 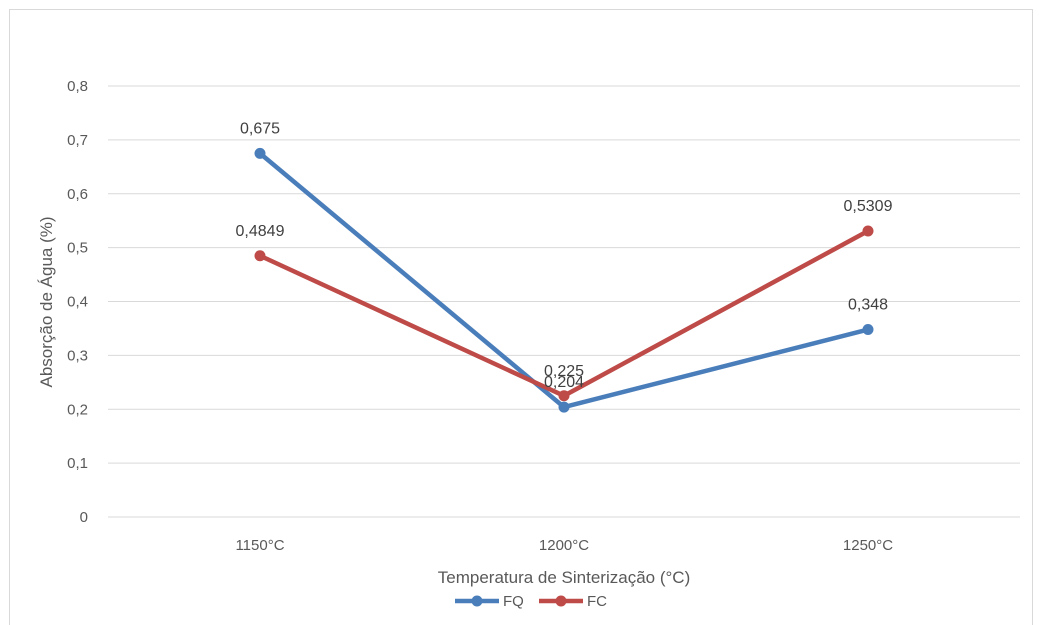 What do you see at coordinates (868, 545) in the screenshot?
I see `x-tick-label: 1250°C` at bounding box center [868, 545].